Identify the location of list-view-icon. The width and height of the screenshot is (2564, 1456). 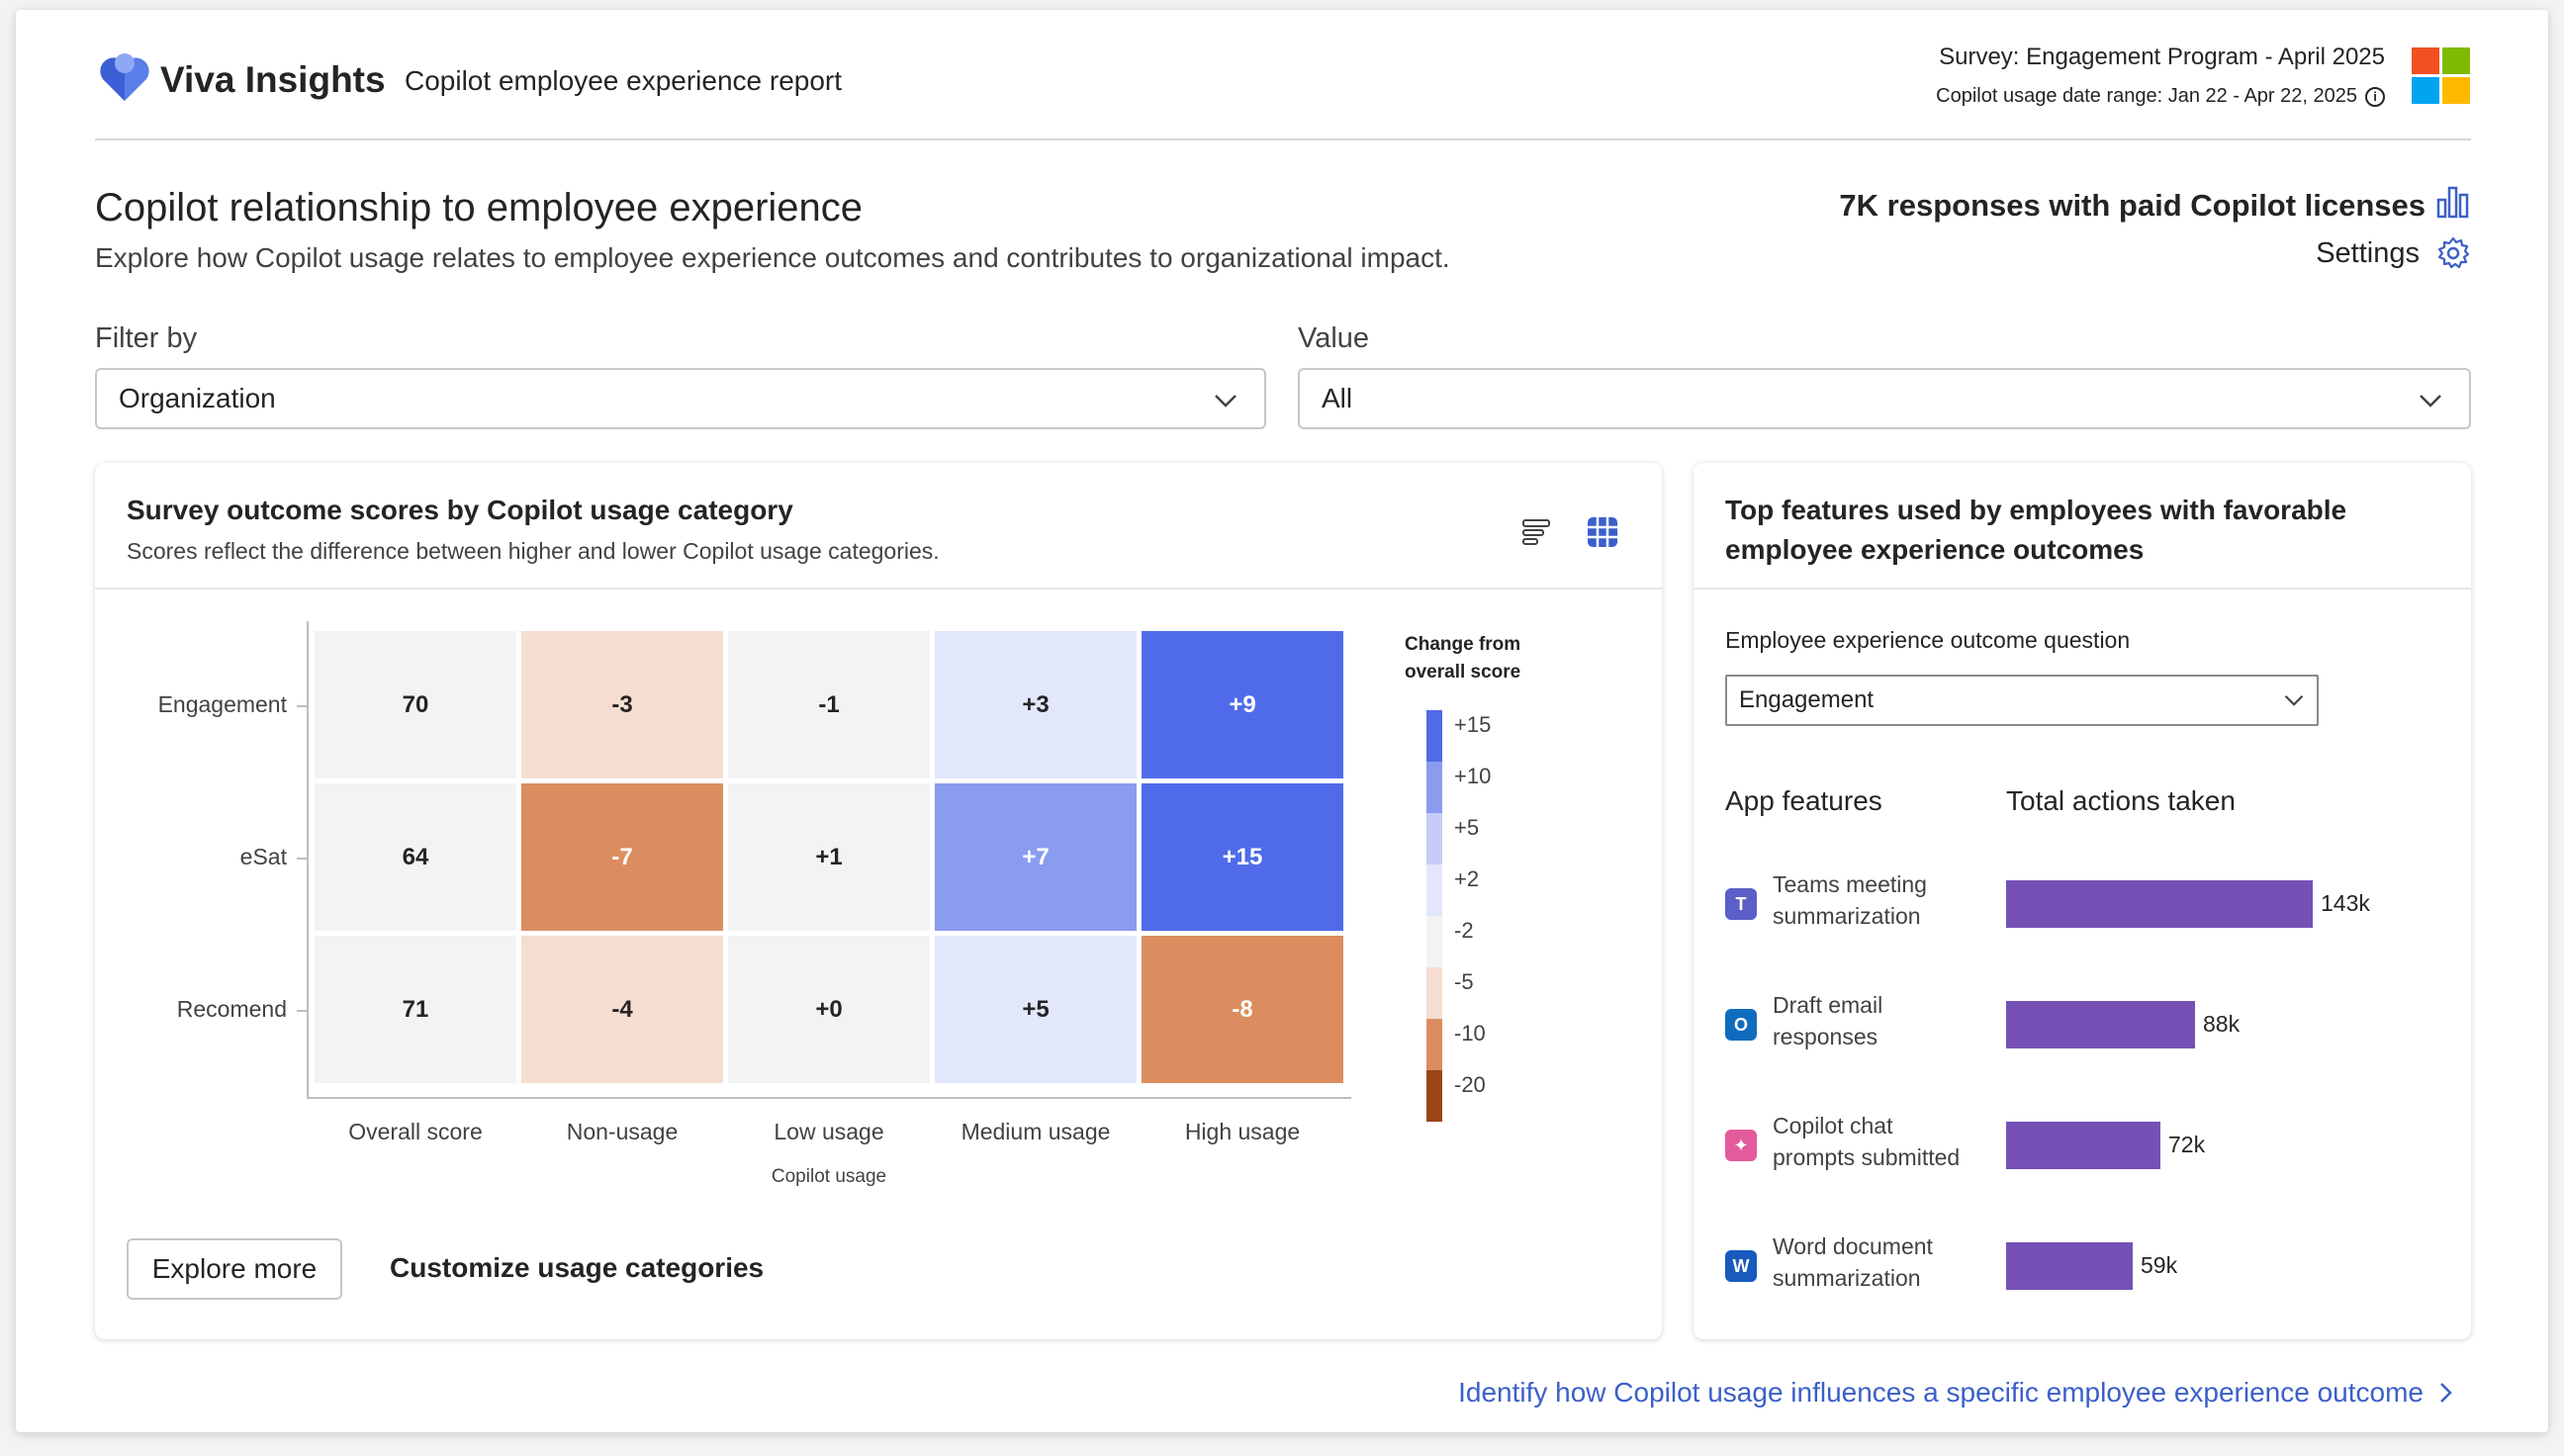
(1537, 532).